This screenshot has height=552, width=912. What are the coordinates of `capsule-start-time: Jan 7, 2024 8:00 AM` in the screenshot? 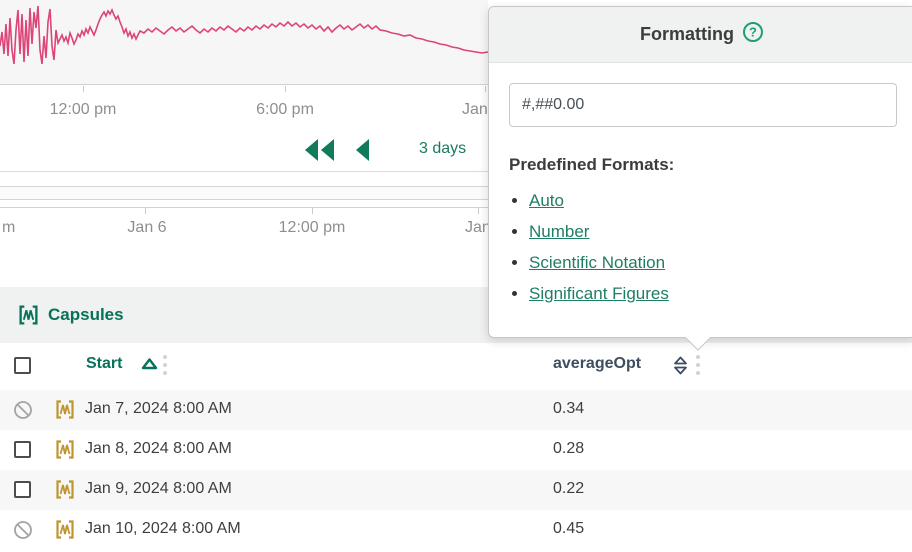 It's located at (158, 408).